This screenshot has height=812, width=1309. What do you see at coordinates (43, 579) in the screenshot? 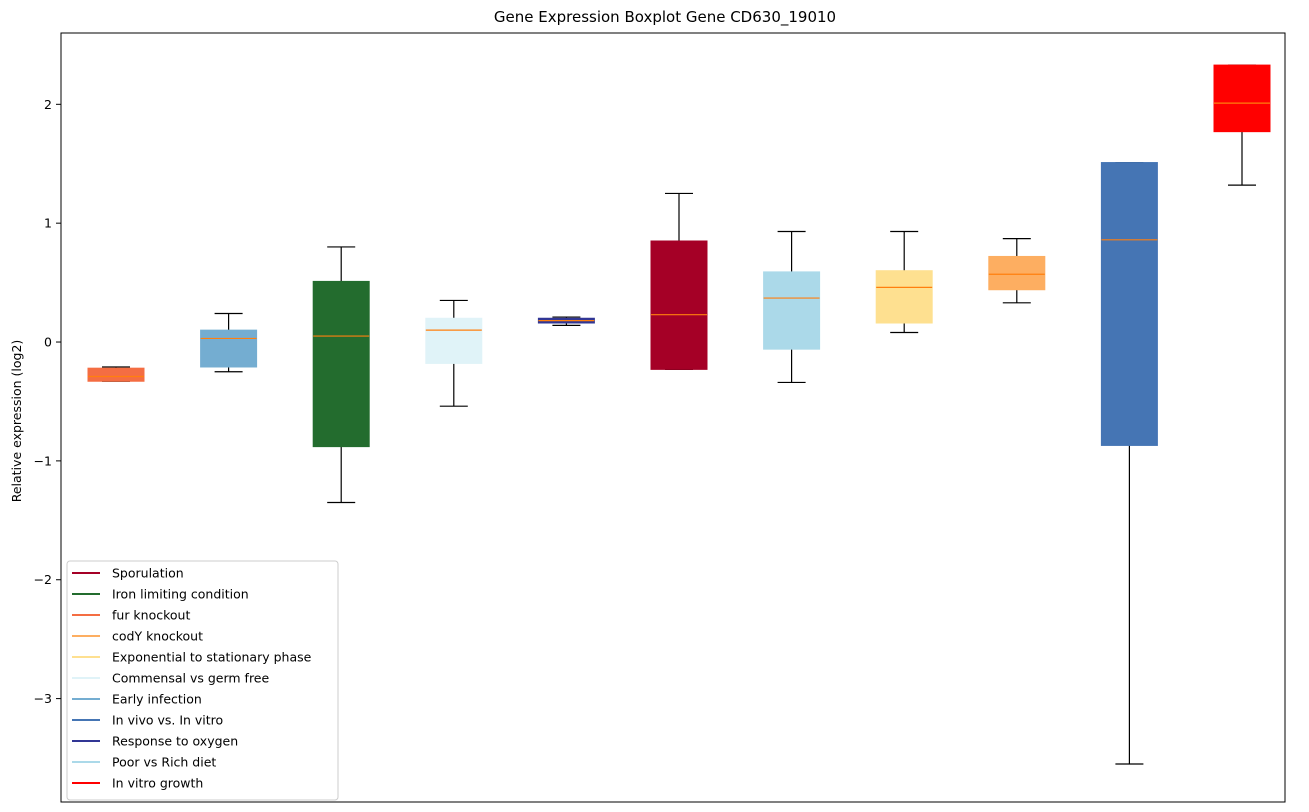
I see `y-tick-label: −2` at bounding box center [43, 579].